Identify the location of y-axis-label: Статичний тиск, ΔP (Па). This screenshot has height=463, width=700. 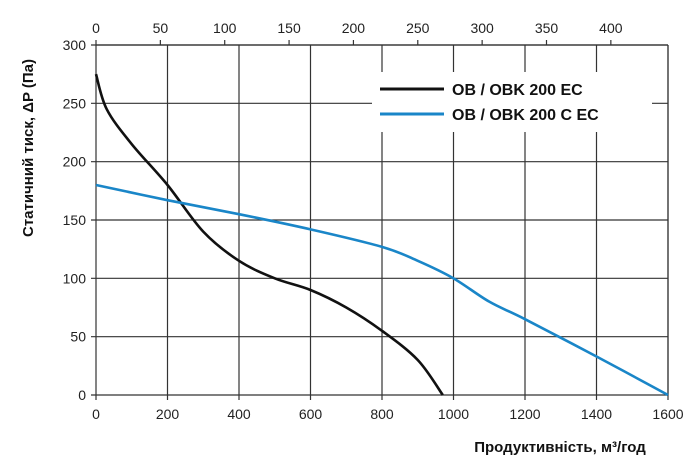
(28, 148).